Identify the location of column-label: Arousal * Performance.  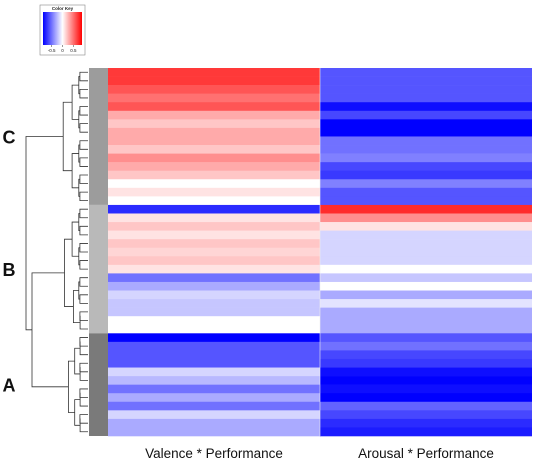
(426, 453).